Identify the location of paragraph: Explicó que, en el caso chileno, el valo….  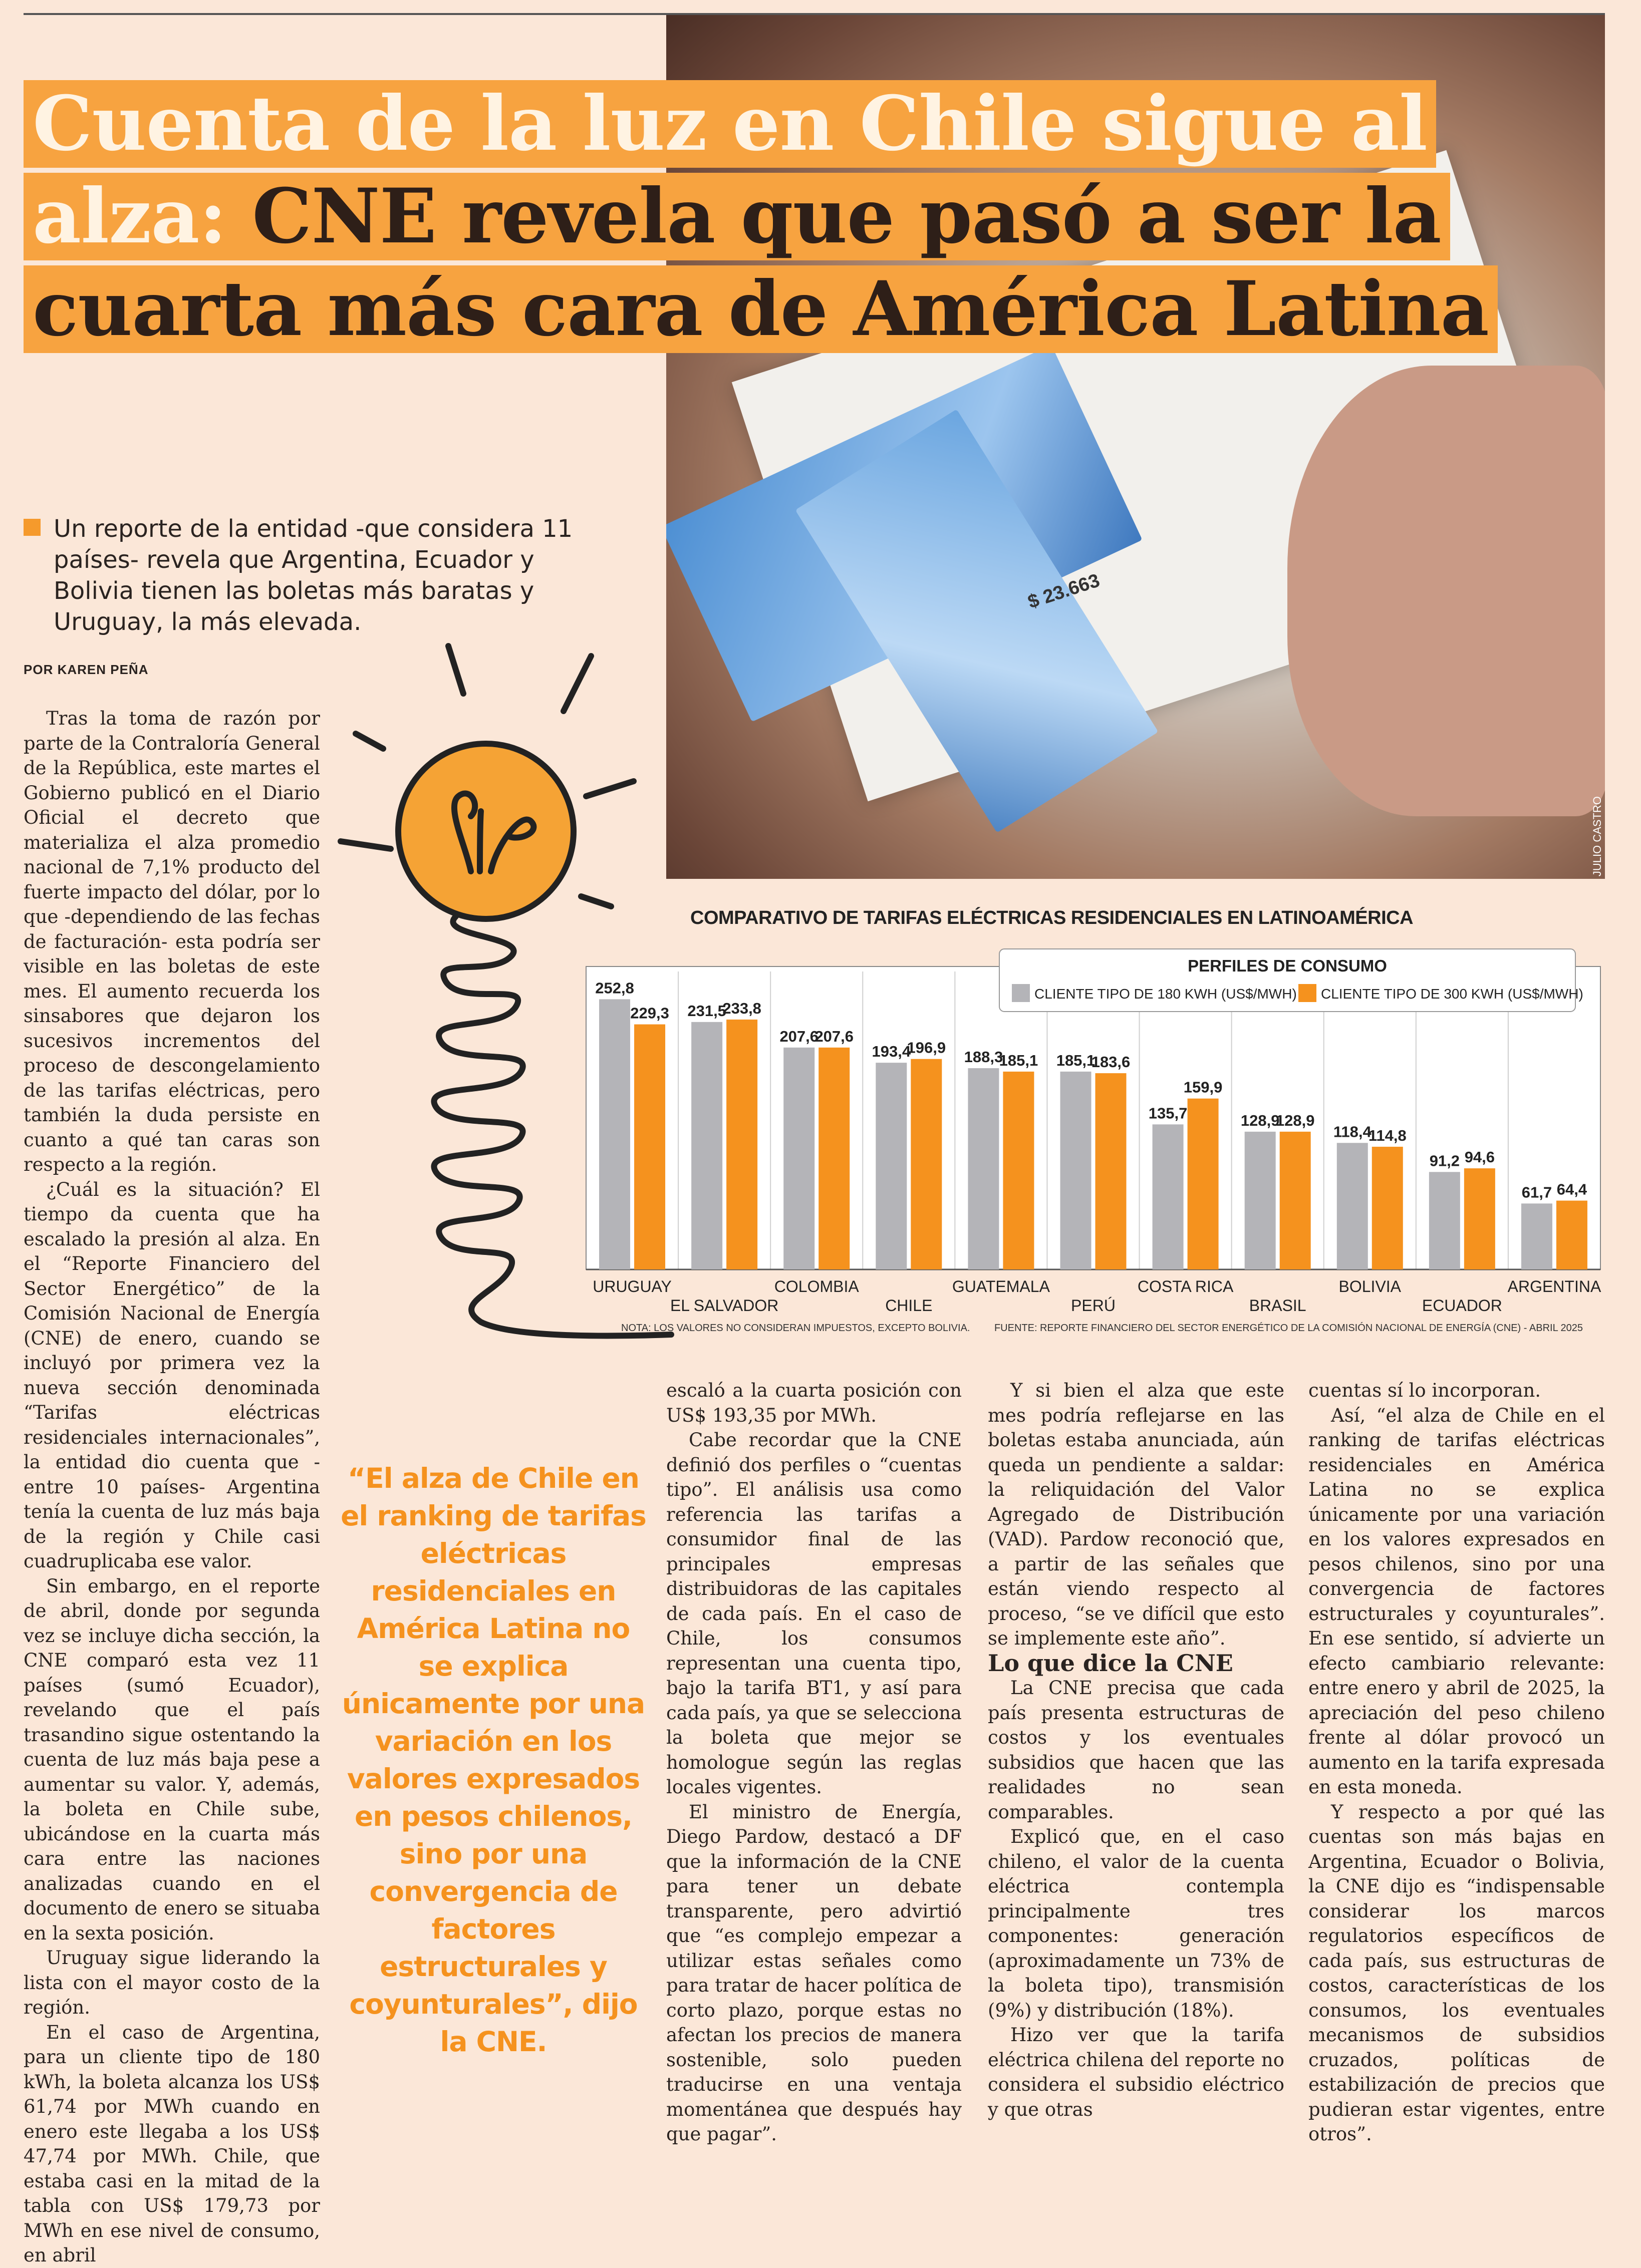
(1136, 1923).